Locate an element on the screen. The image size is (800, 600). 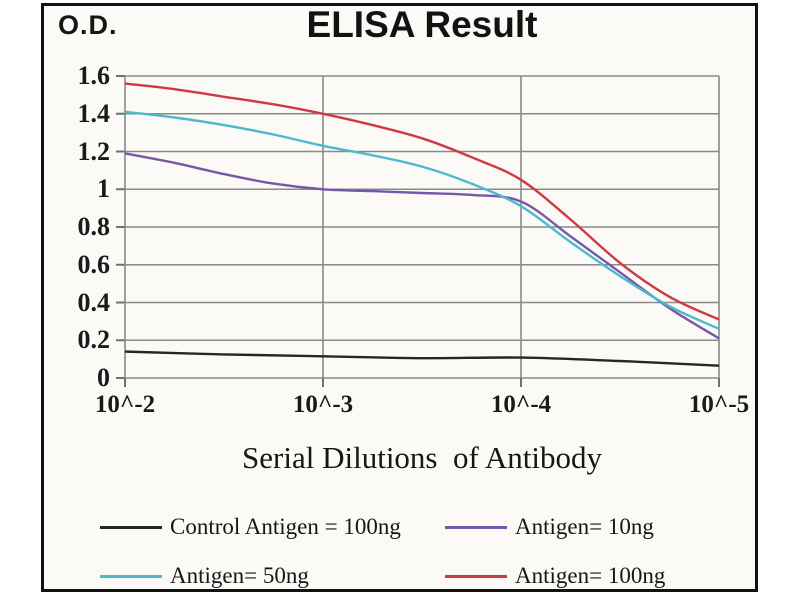
y-tick-label: 0.8 is located at coordinates (94, 226).